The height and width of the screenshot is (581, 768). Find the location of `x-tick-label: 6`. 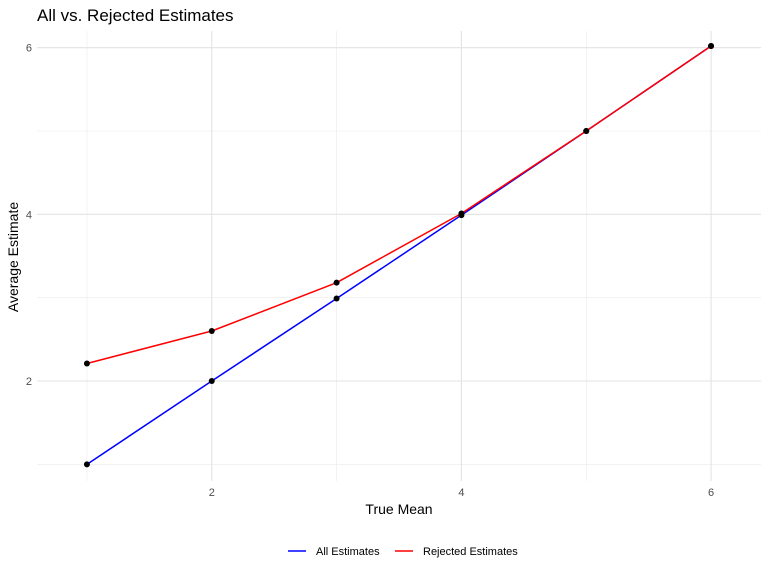

x-tick-label: 6 is located at coordinates (711, 493).